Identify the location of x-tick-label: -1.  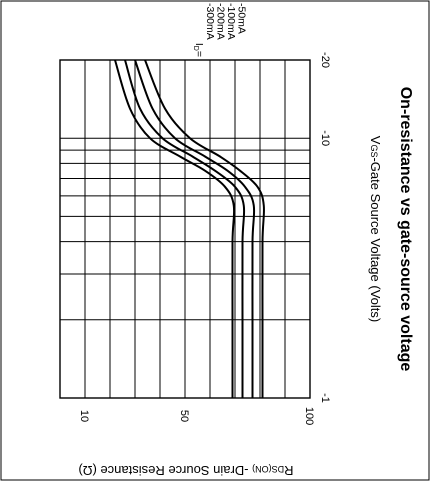
(325, 398).